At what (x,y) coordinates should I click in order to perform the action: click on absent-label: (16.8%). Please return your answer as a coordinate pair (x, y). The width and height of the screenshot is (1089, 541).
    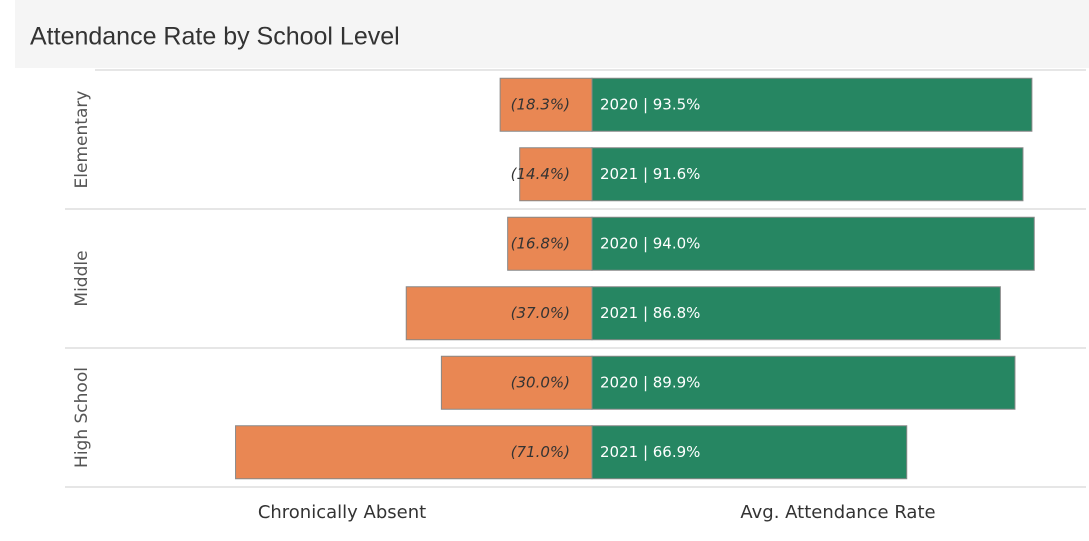
    Looking at the image, I should click on (540, 243).